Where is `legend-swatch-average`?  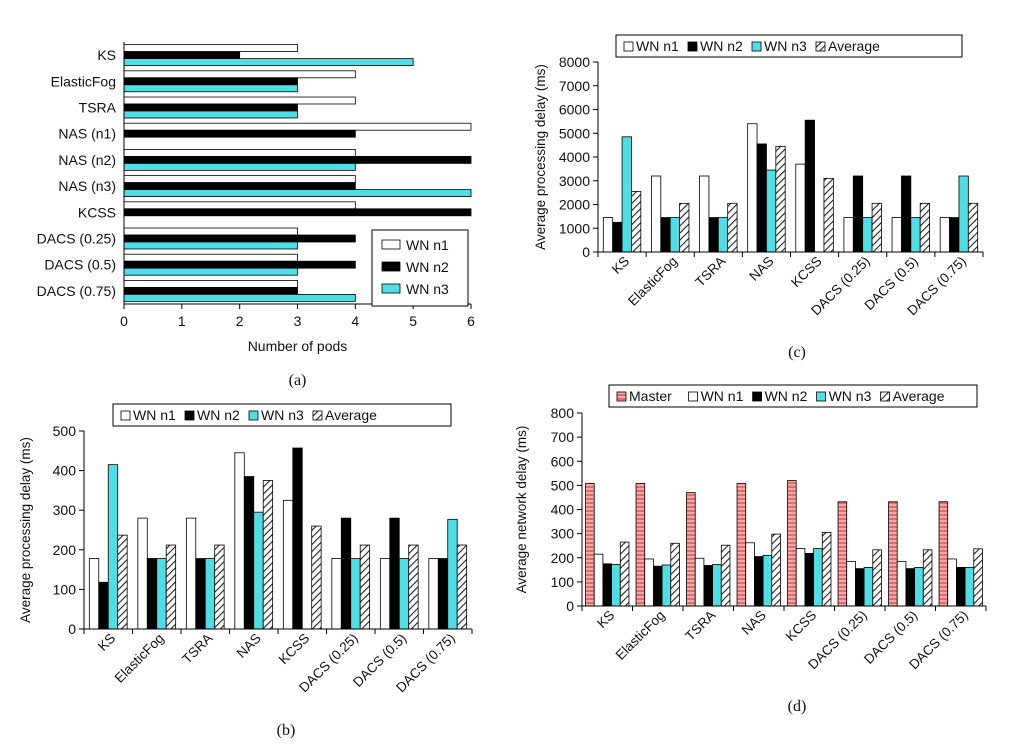 legend-swatch-average is located at coordinates (317, 415).